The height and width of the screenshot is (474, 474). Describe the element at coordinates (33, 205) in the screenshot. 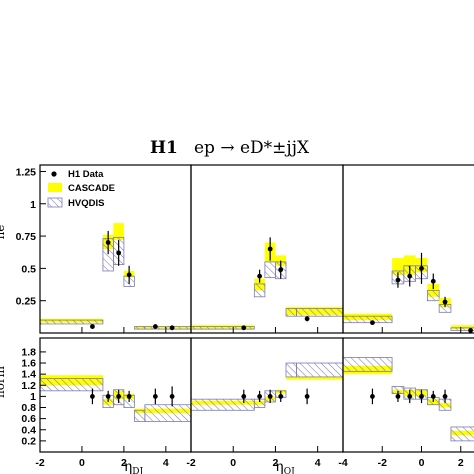

I see `y-tick-label: 1` at that location.